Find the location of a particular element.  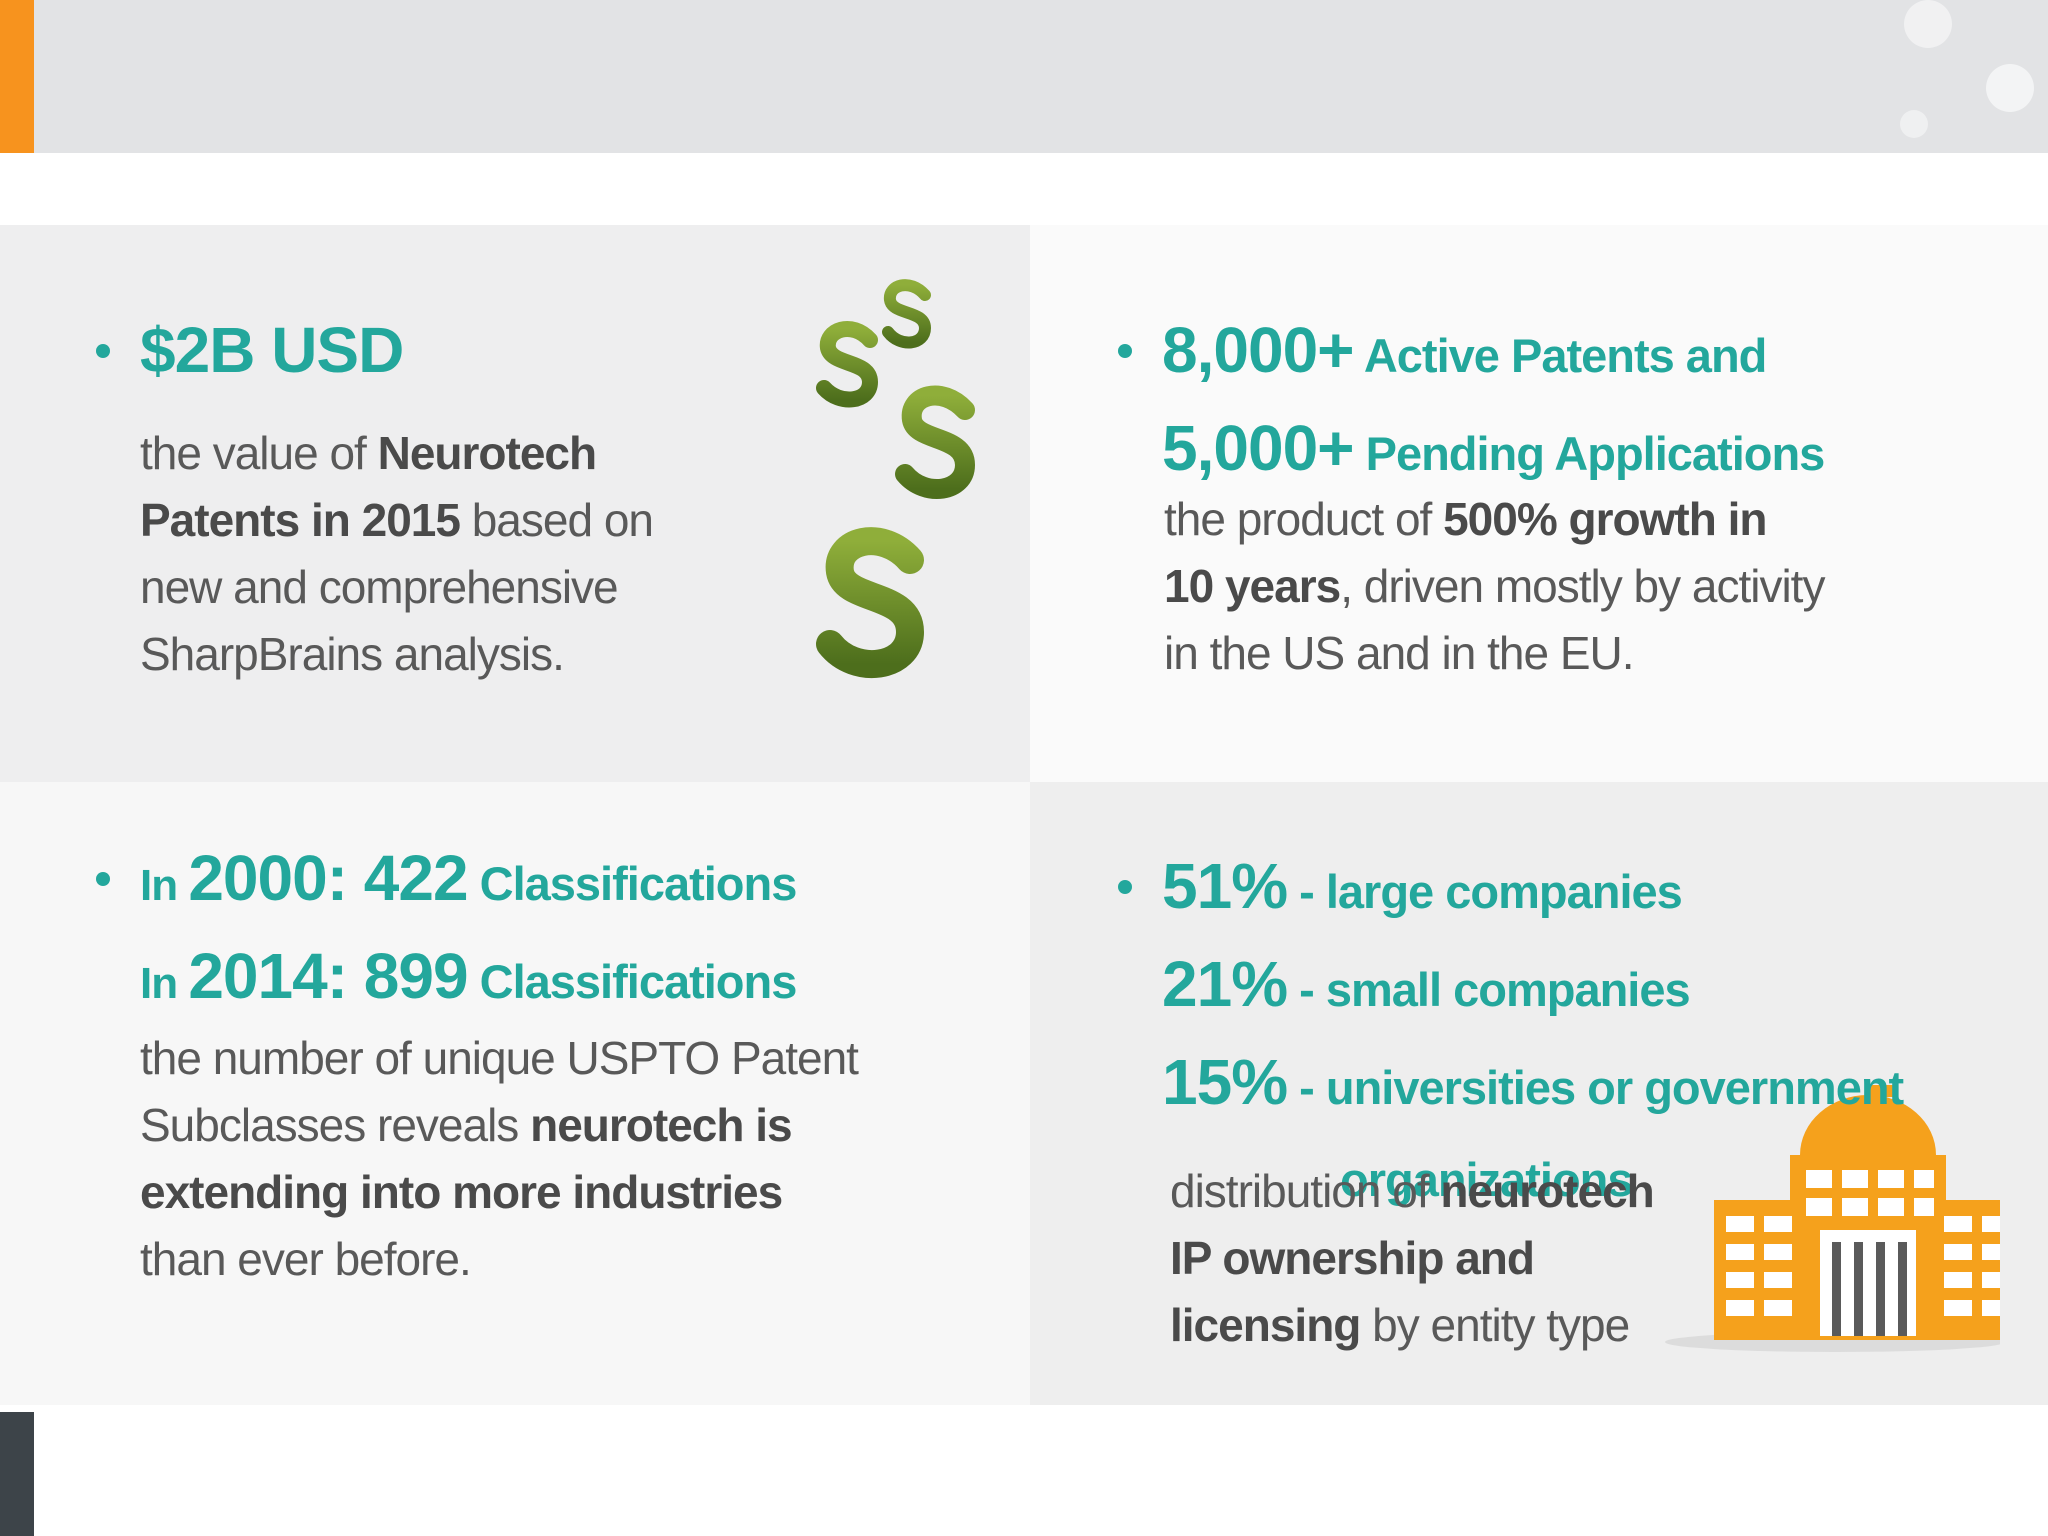

headline-line: In 2014: 899 Classifications is located at coordinates (469, 985).